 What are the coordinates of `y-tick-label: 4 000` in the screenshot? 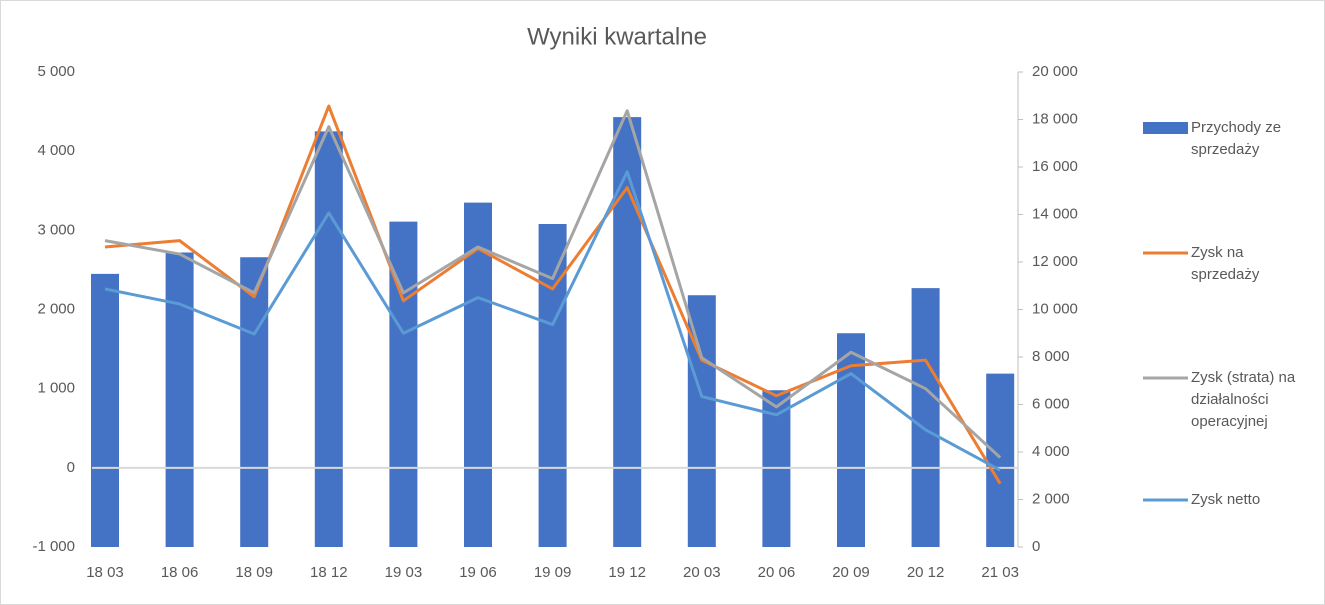 It's located at (56, 150).